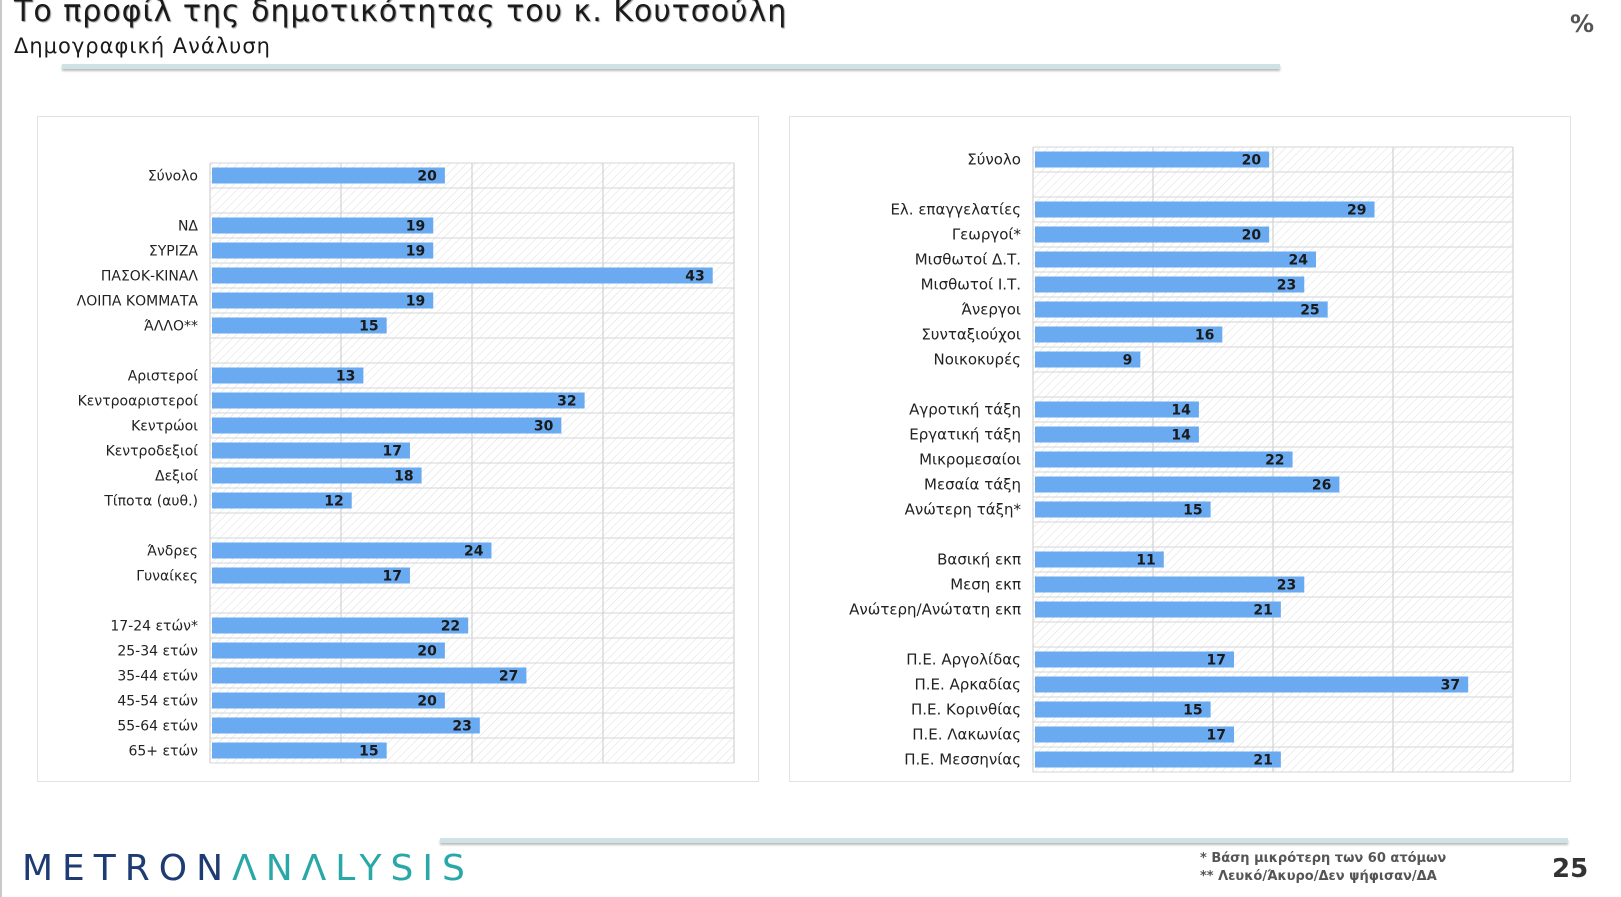  Describe the element at coordinates (694, 277) in the screenshot. I see `data-label: 43` at that location.